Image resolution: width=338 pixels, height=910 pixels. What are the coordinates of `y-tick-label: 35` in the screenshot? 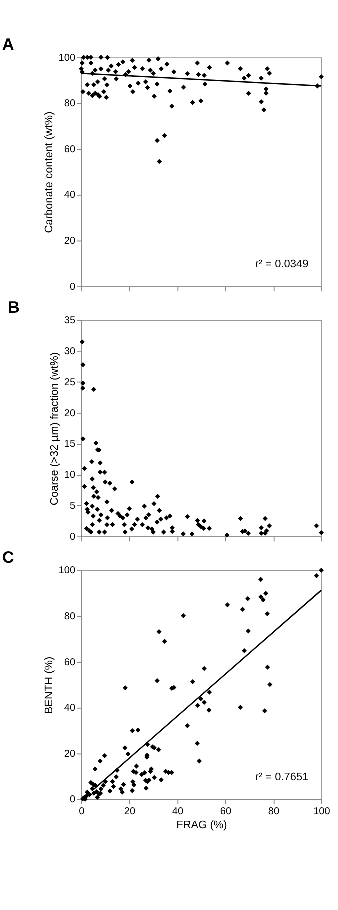 It's located at (70, 321).